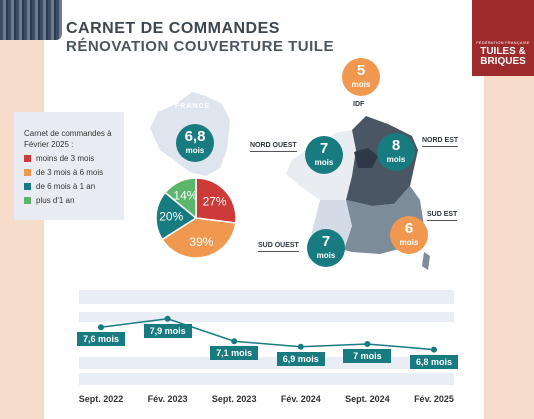  What do you see at coordinates (300, 399) in the screenshot?
I see `timeline-x-label: Fév. 2024` at bounding box center [300, 399].